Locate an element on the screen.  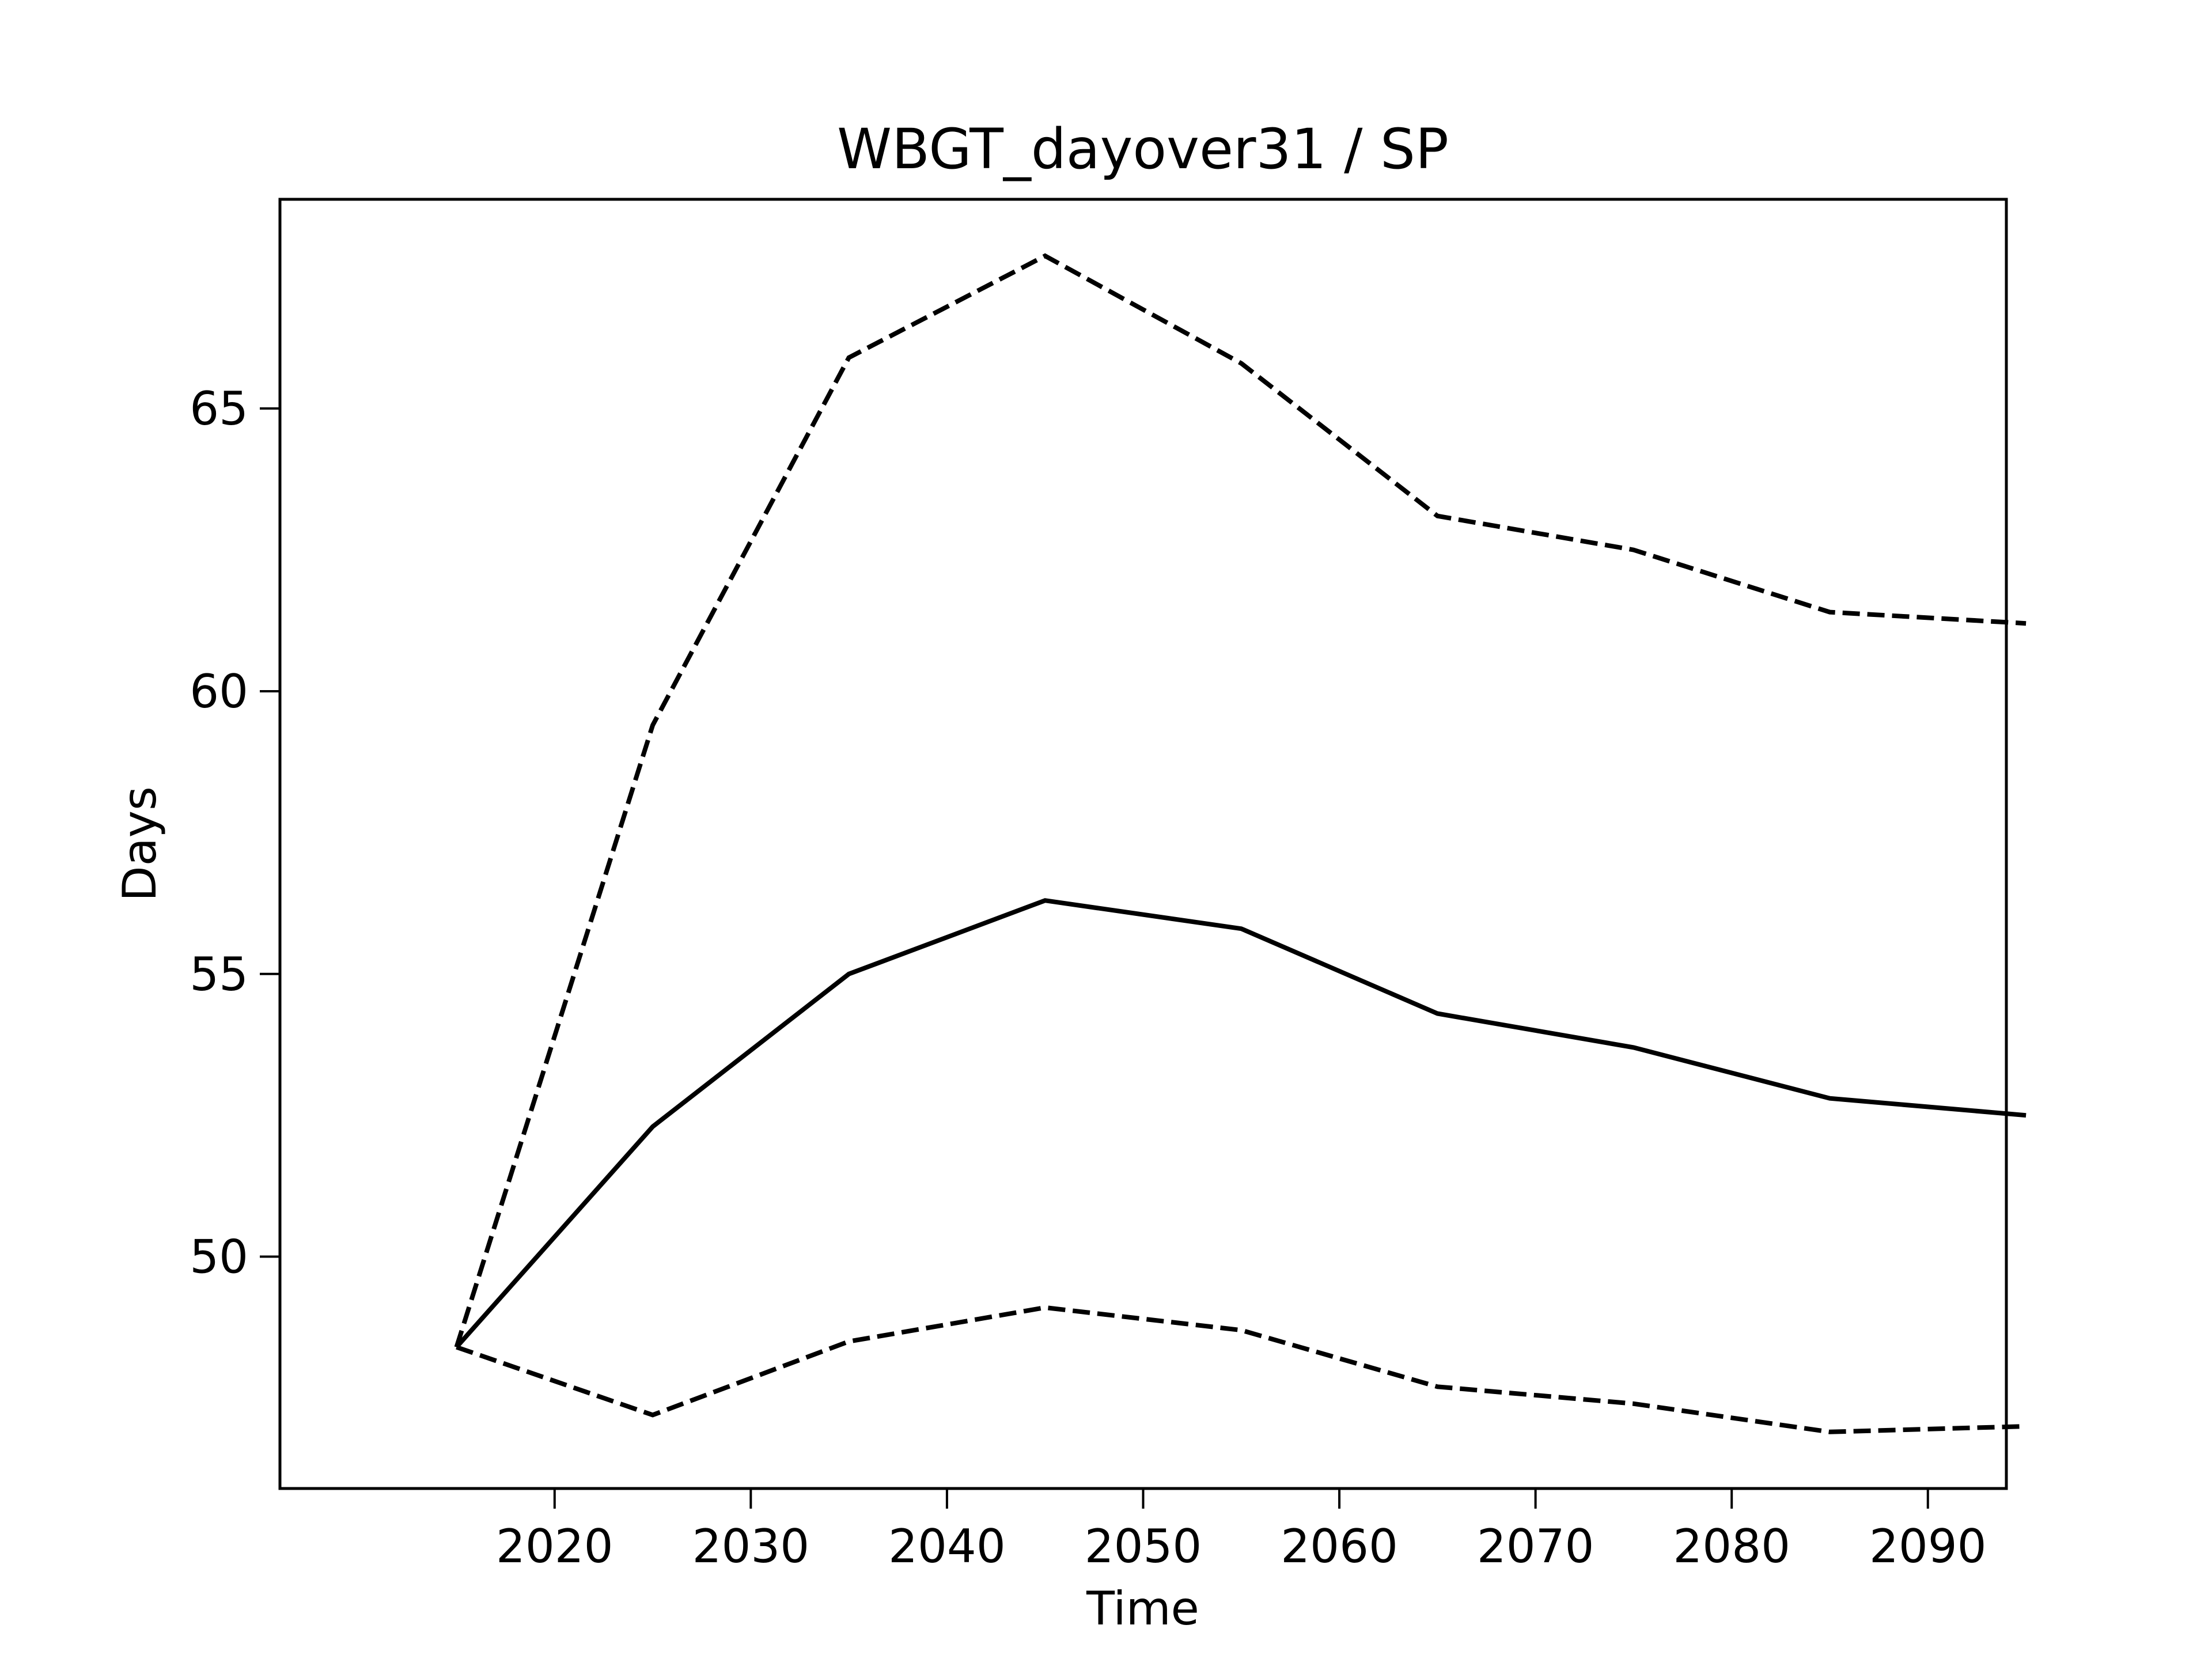
x-tick-label: 2040 is located at coordinates (947, 1546).